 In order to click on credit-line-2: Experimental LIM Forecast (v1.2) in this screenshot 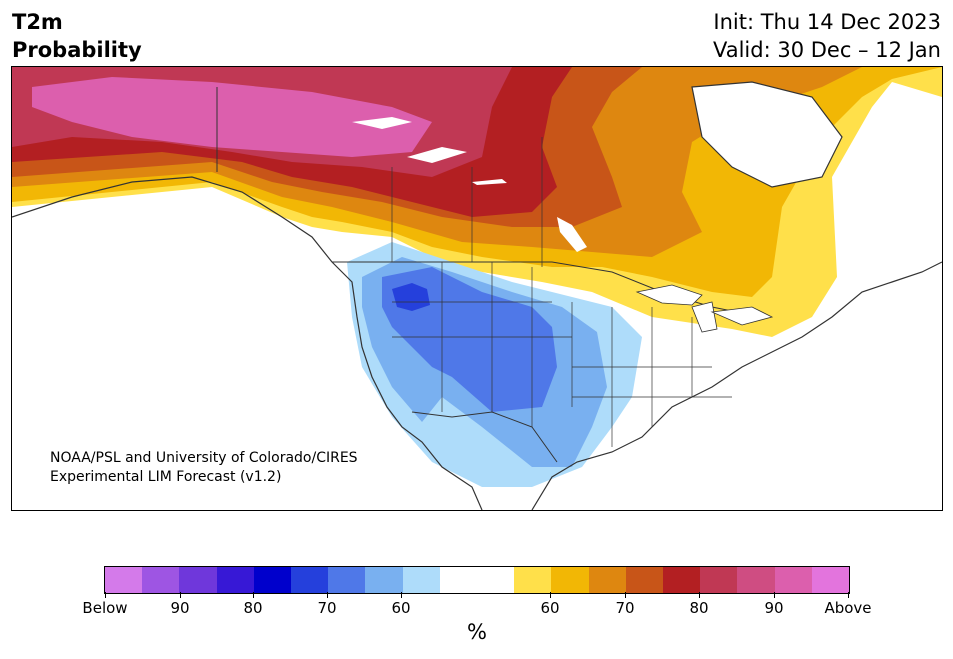, I will do `click(166, 477)`.